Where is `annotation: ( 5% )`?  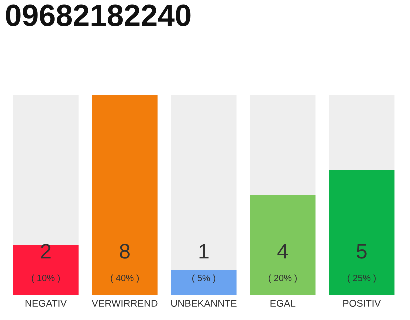
annotation: ( 5% ) is located at coordinates (204, 279).